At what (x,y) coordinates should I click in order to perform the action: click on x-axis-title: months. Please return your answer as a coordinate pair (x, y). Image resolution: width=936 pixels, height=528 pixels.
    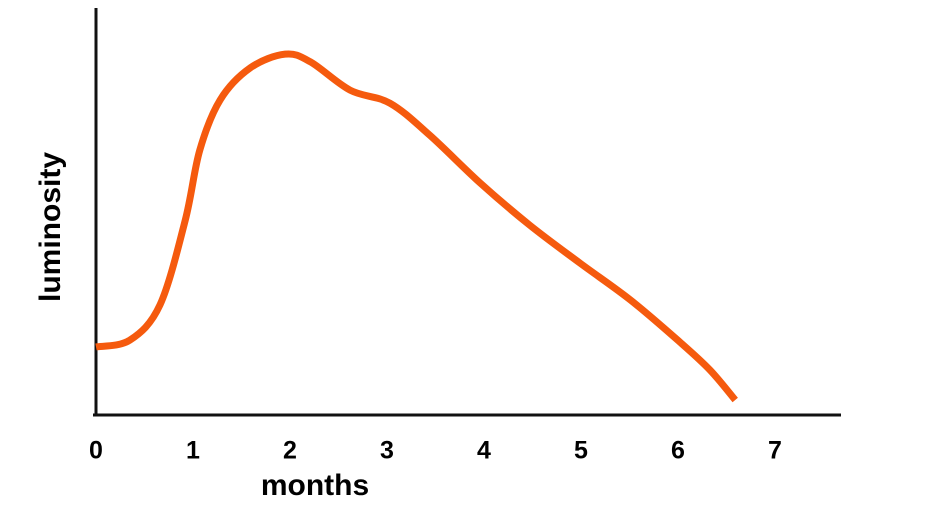
    Looking at the image, I should click on (315, 485).